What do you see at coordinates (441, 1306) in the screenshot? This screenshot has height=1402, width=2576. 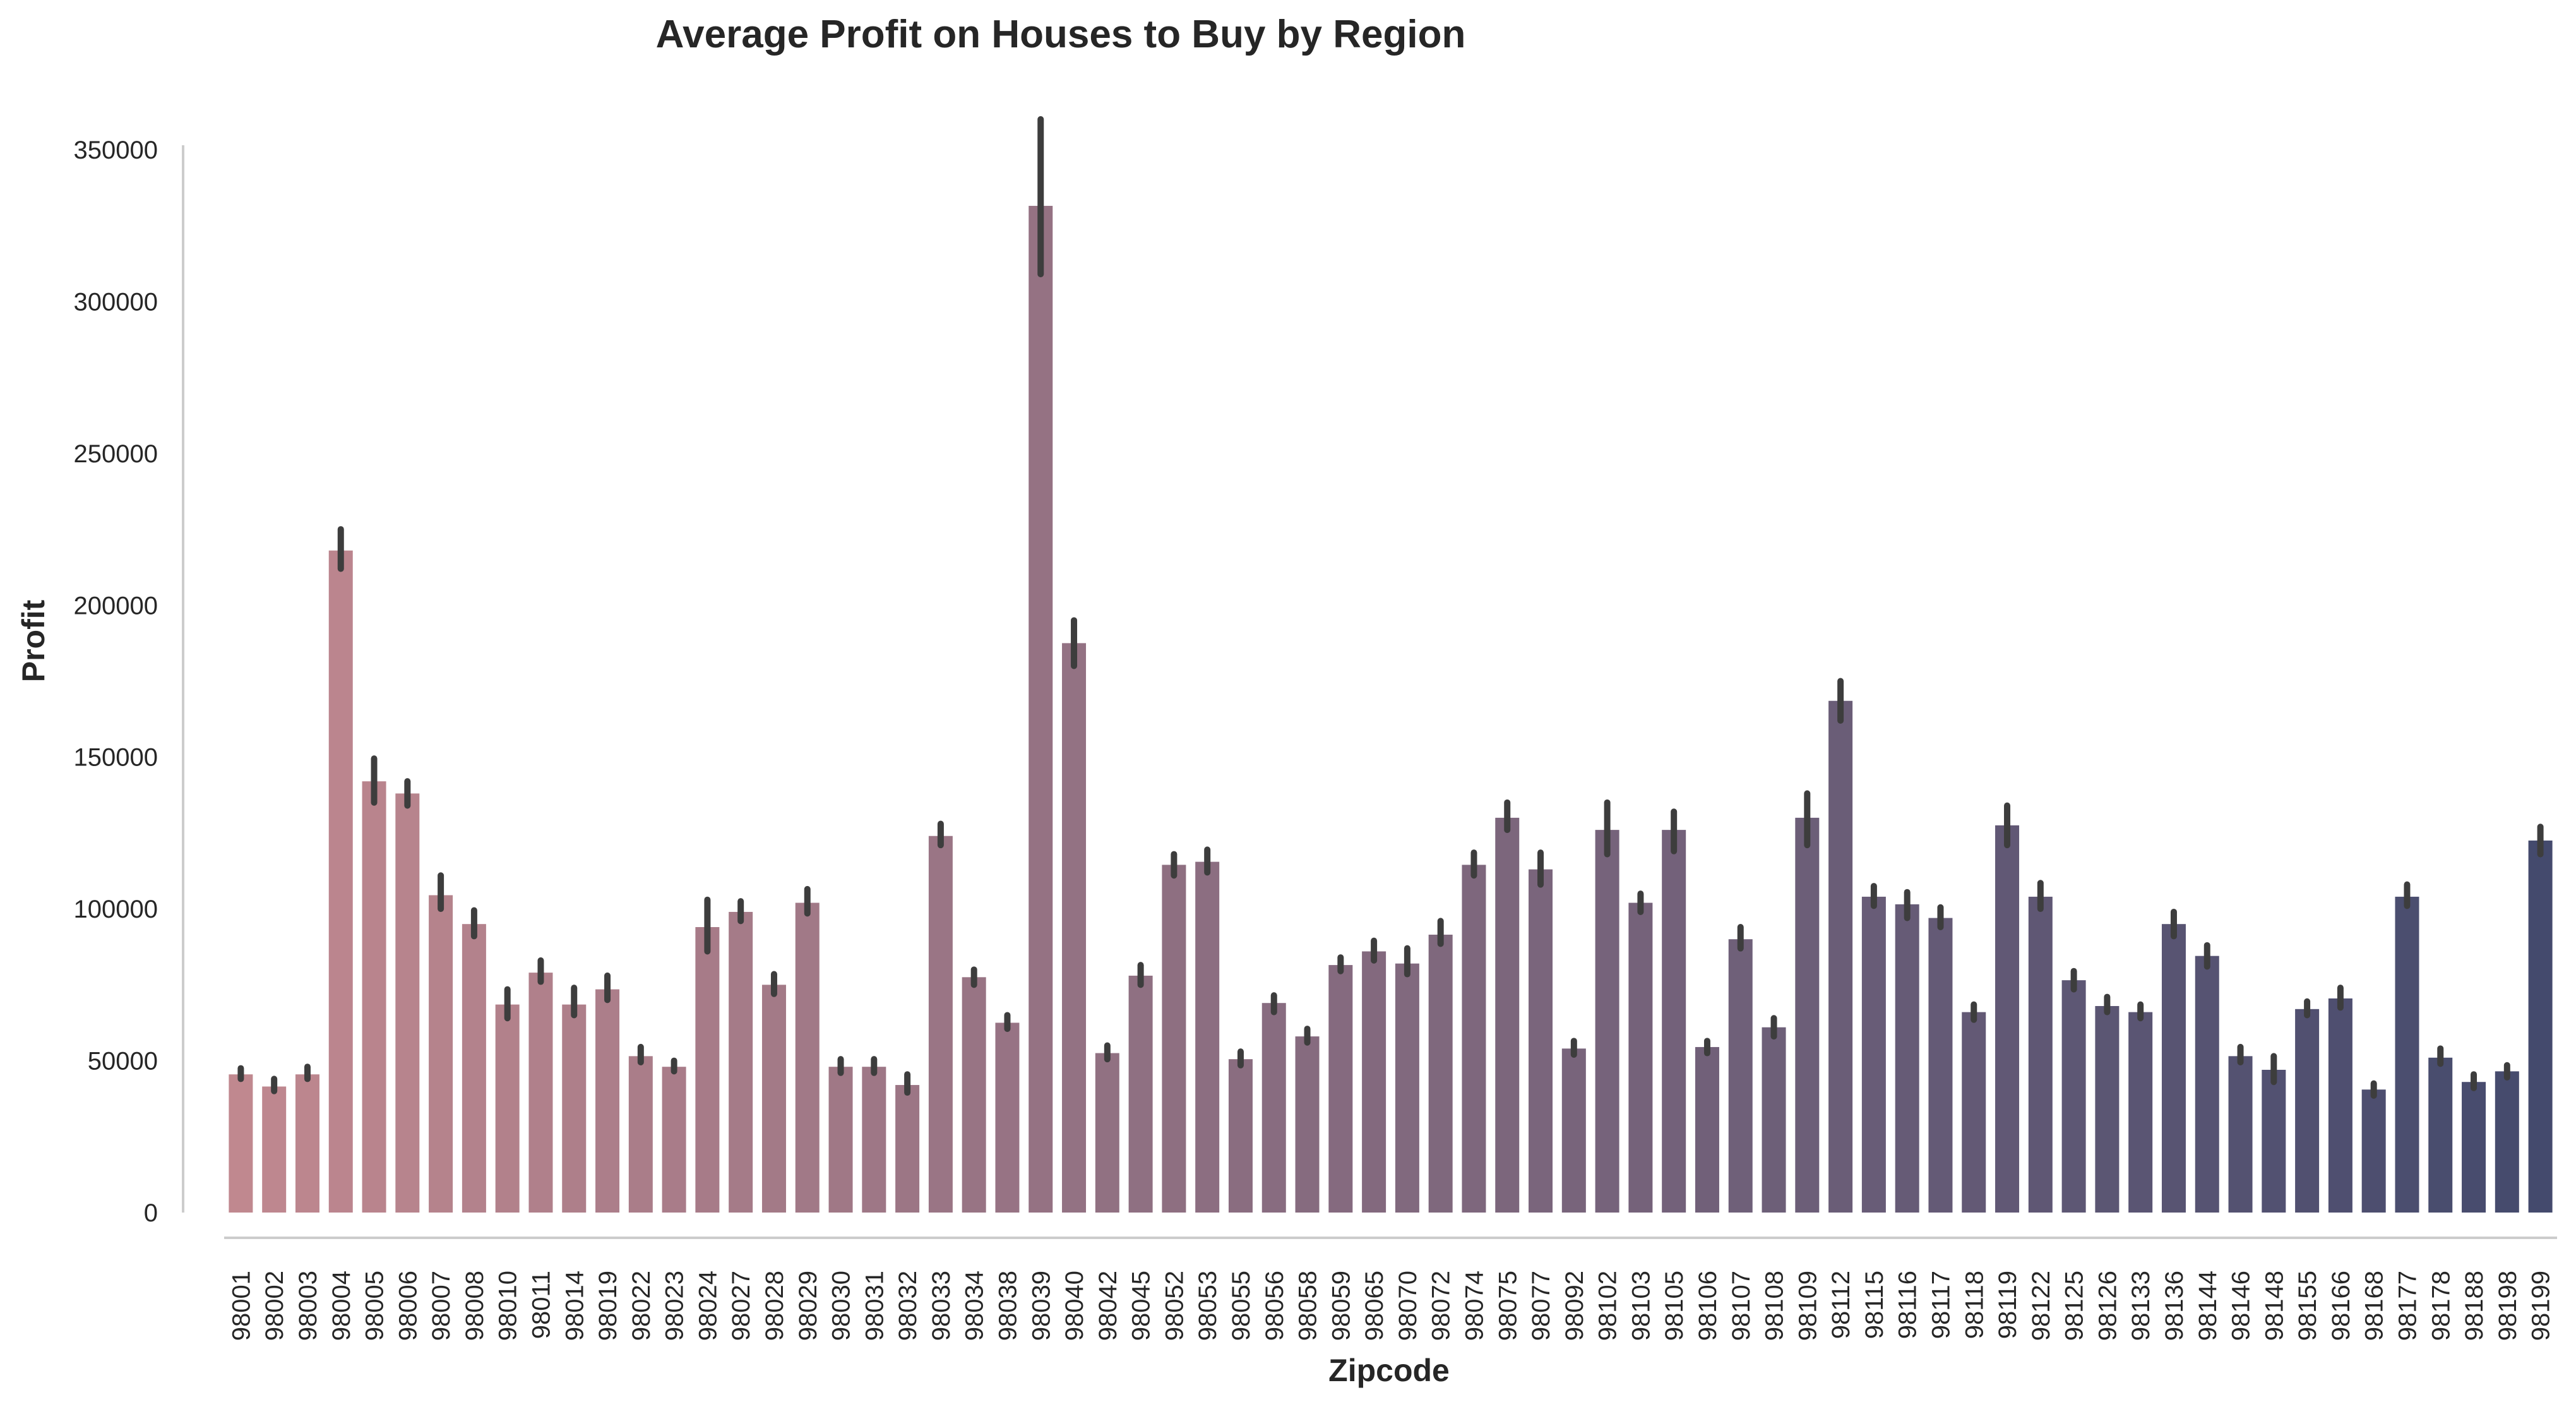 I see `x-tick-label: 98007` at bounding box center [441, 1306].